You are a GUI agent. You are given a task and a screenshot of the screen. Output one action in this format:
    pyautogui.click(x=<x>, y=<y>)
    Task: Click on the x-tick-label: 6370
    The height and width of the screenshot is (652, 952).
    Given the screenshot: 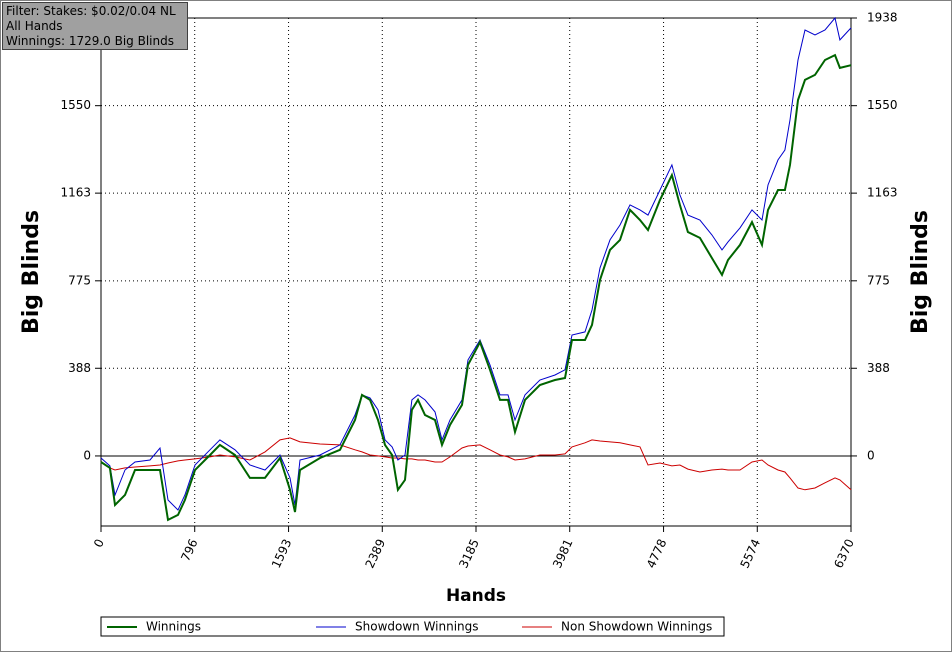 What is the action you would take?
    pyautogui.click(x=844, y=554)
    